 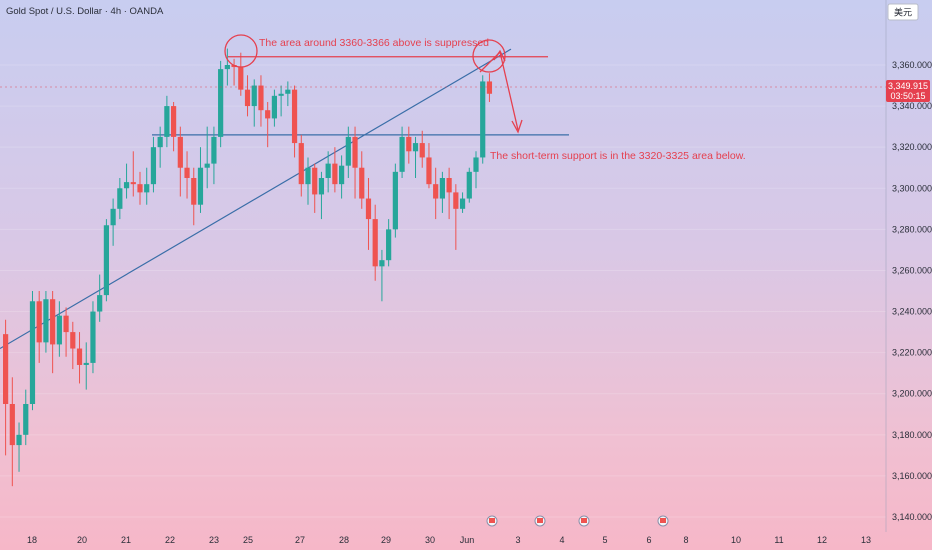 I want to click on y-tick-label: 3,200.000, so click(x=912, y=394).